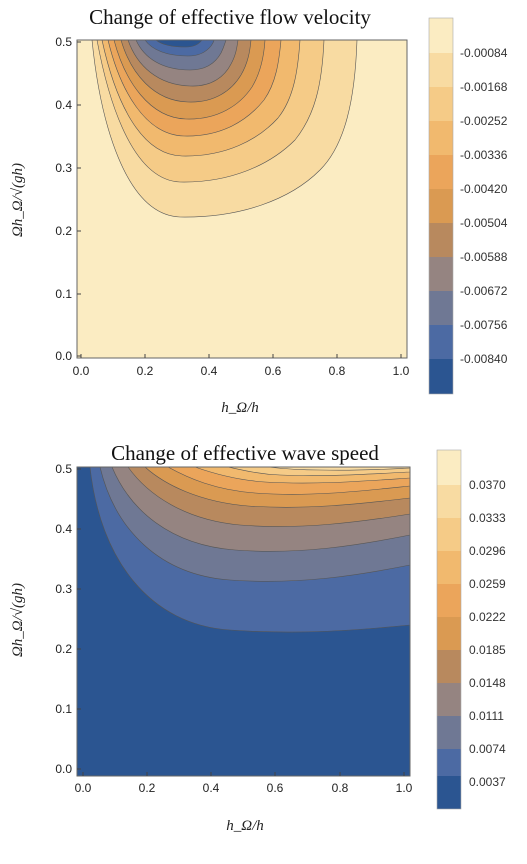  I want to click on legend-label: -0.00840, so click(484, 359).